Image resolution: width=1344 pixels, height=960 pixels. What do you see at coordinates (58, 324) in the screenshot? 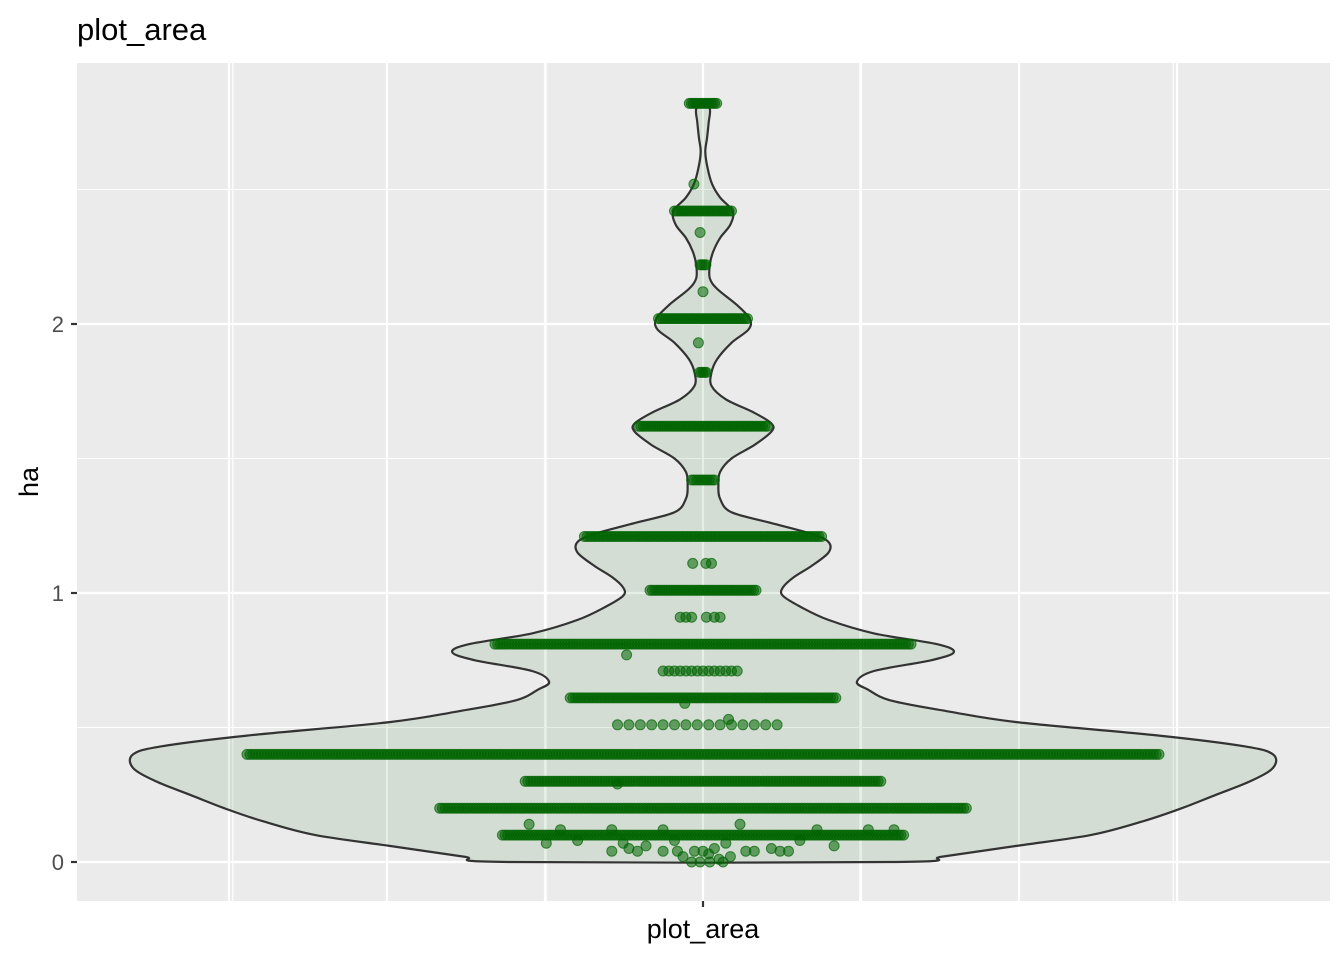
I see `y-tick-label: 2` at bounding box center [58, 324].